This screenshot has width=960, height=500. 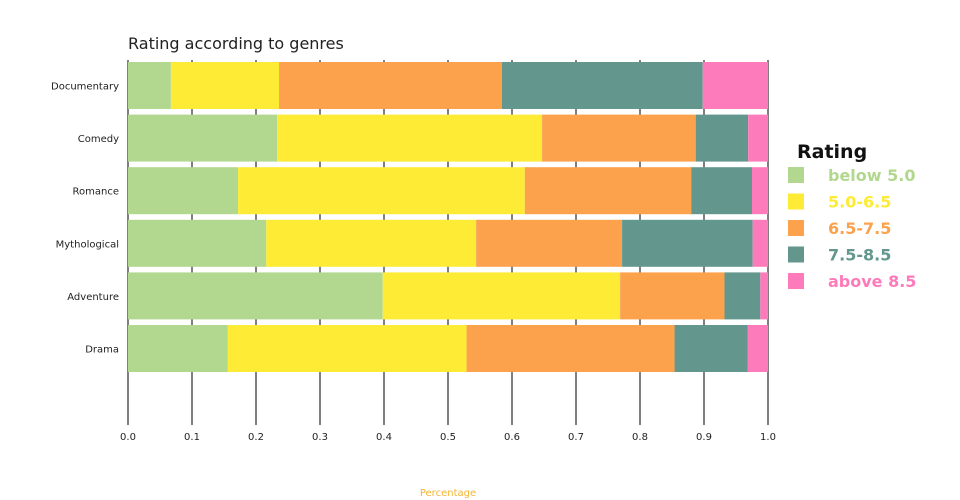 What do you see at coordinates (872, 281) in the screenshot?
I see `legend-entry: above 8.5` at bounding box center [872, 281].